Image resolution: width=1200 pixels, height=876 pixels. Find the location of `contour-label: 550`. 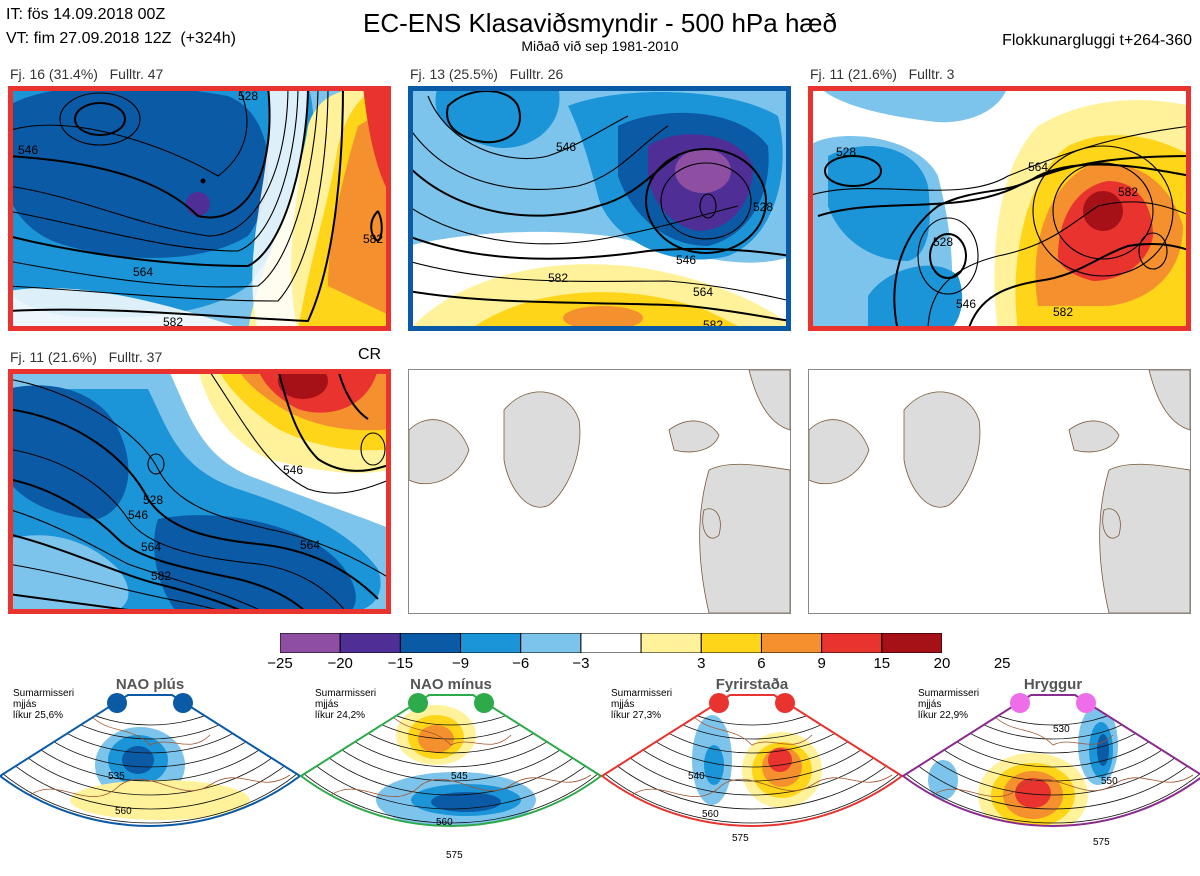

contour-label: 550 is located at coordinates (1109, 781).